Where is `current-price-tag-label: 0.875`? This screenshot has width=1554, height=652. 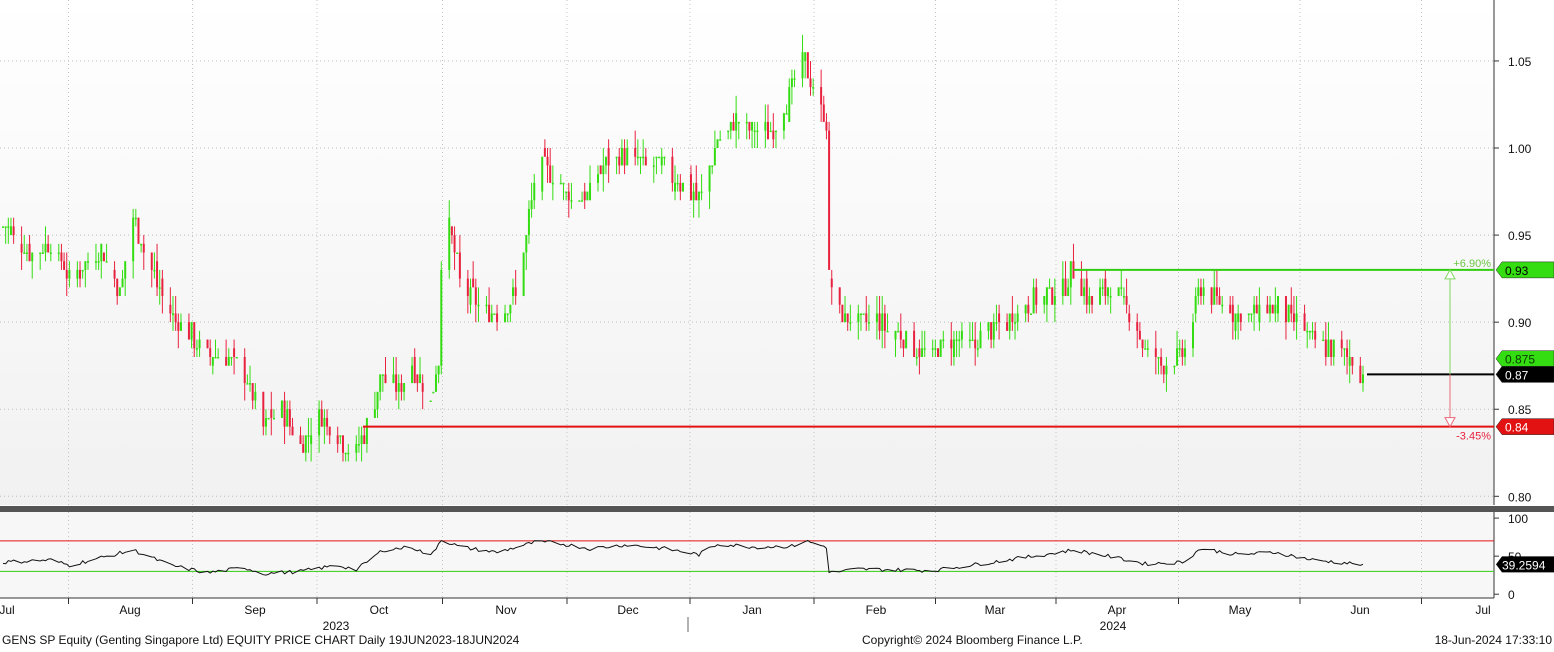 current-price-tag-label: 0.875 is located at coordinates (1520, 360).